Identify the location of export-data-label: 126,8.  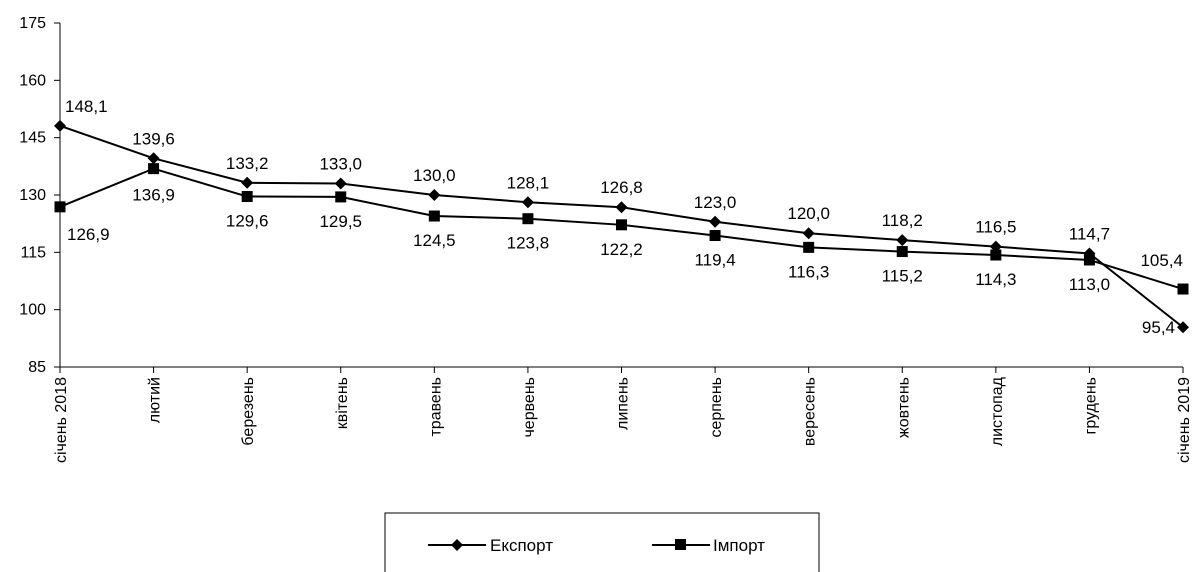
(621, 187).